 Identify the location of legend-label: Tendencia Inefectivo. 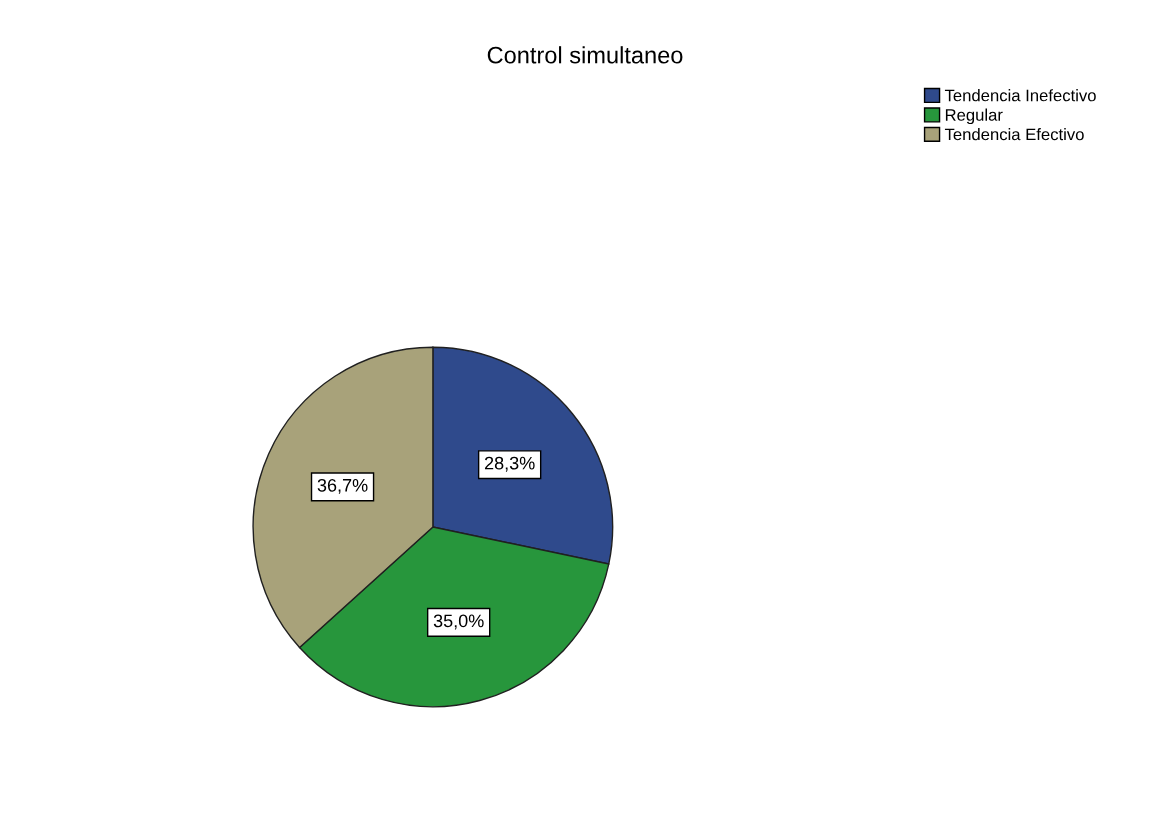
(1020, 95).